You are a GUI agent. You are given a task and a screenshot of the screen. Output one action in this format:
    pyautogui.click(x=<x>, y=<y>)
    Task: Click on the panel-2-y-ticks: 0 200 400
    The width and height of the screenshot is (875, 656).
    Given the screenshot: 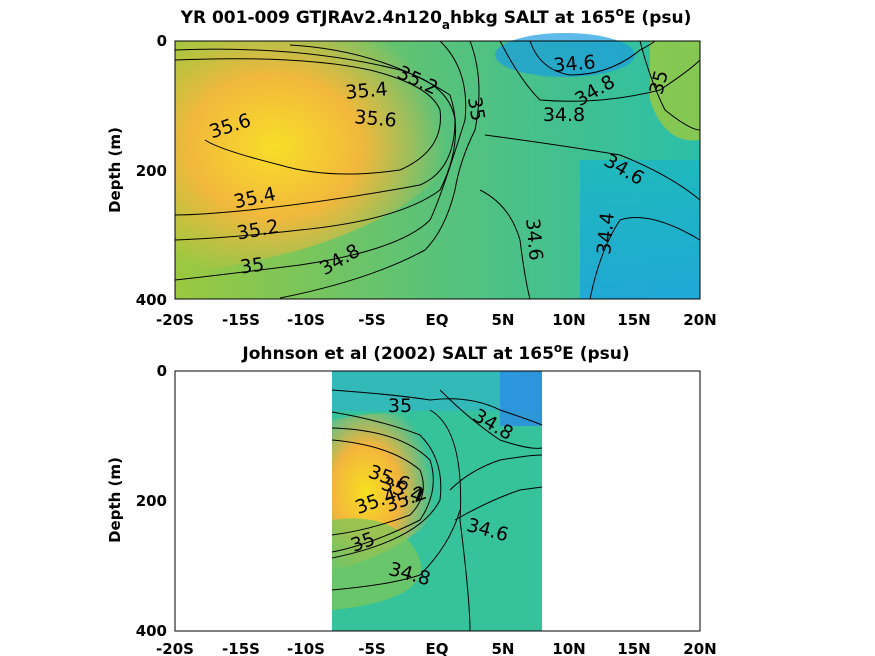 What is the action you would take?
    pyautogui.click(x=151, y=501)
    